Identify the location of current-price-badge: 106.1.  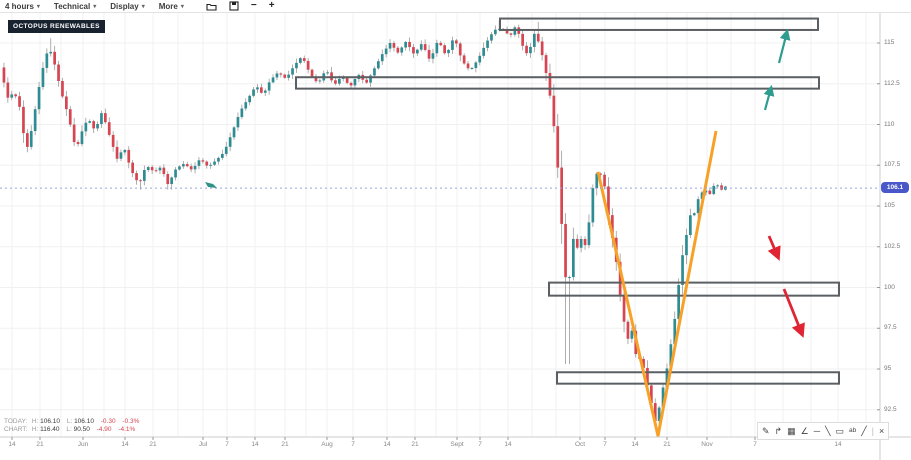
(895, 187).